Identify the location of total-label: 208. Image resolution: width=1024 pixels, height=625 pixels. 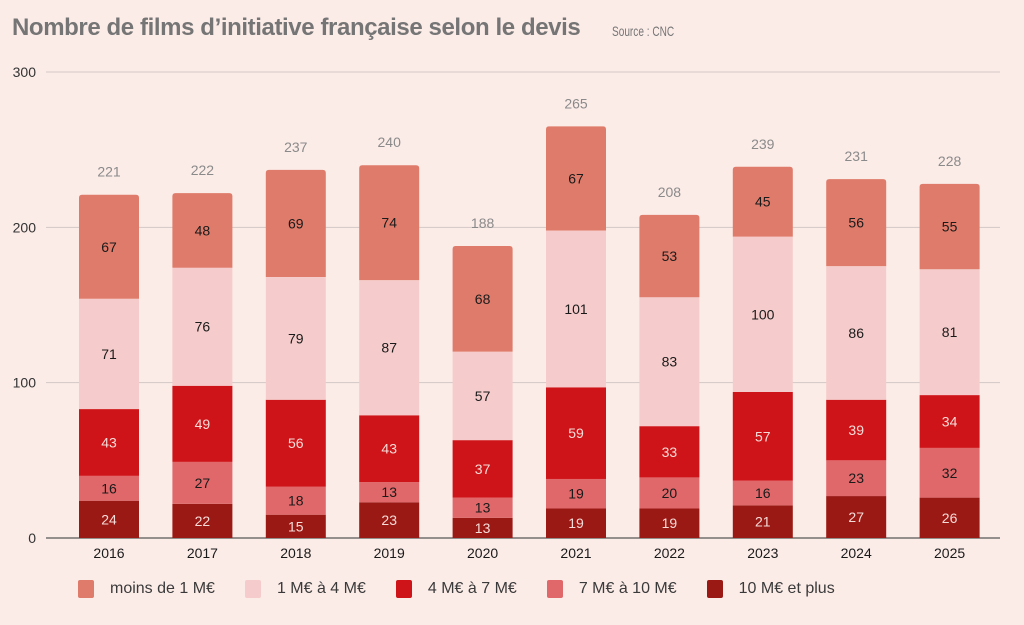
(670, 192).